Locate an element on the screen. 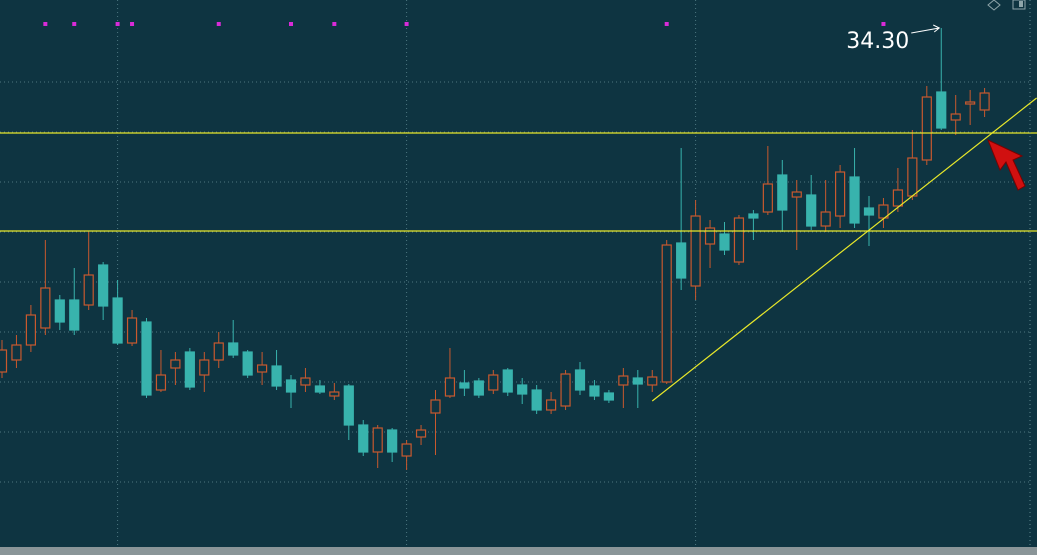 Image resolution: width=1037 pixels, height=555 pixels. cursor is located at coordinates (1006, 165).